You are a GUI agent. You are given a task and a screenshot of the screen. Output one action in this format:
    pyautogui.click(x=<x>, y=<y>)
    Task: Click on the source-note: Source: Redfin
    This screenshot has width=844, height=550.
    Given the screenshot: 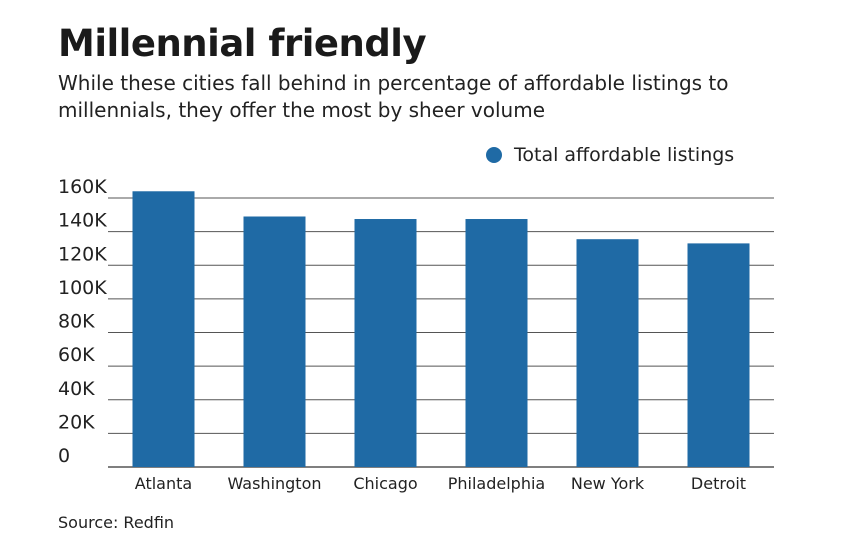 What is the action you would take?
    pyautogui.click(x=116, y=522)
    